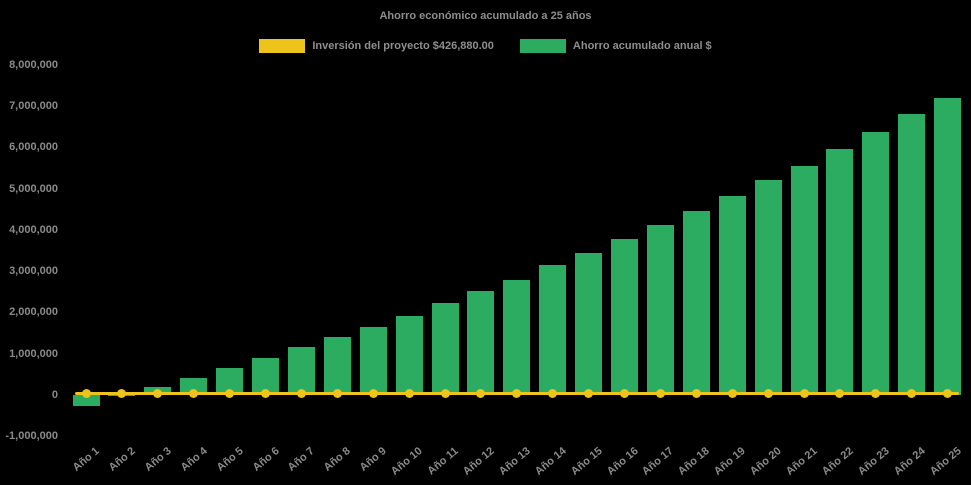 Image resolution: width=971 pixels, height=485 pixels. I want to click on legend-swatch-inversion, so click(282, 46).